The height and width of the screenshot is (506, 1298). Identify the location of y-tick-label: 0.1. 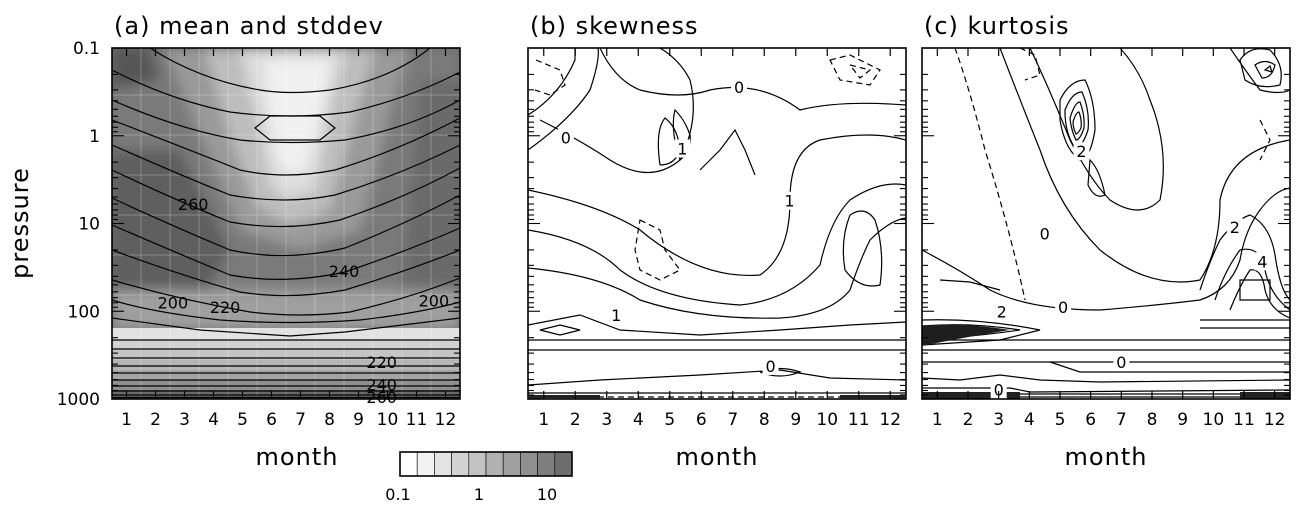
(86, 49).